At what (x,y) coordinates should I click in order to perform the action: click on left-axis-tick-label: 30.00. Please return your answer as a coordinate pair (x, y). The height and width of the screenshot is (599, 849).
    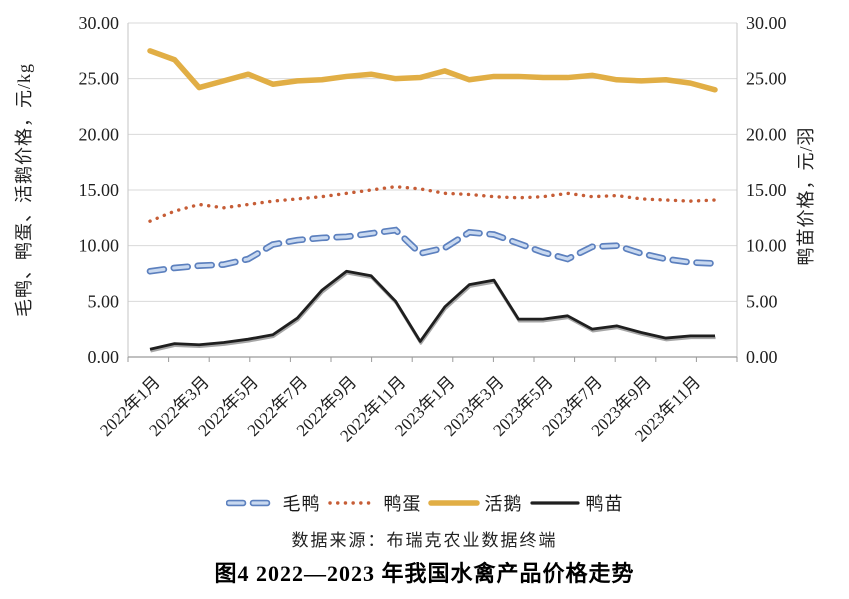
    Looking at the image, I should click on (99, 23).